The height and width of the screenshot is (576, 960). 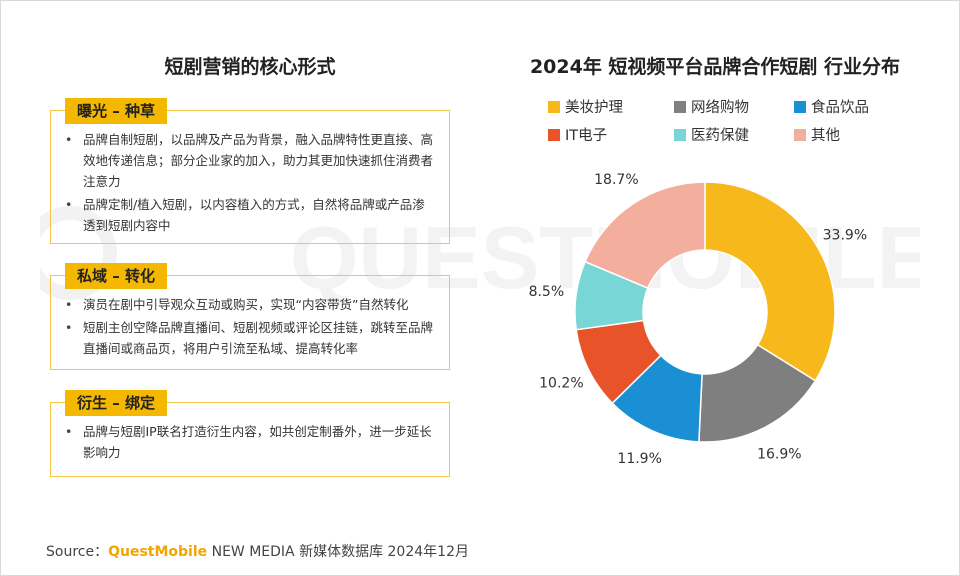 I want to click on legend-item: 美妆护理, so click(x=611, y=106).